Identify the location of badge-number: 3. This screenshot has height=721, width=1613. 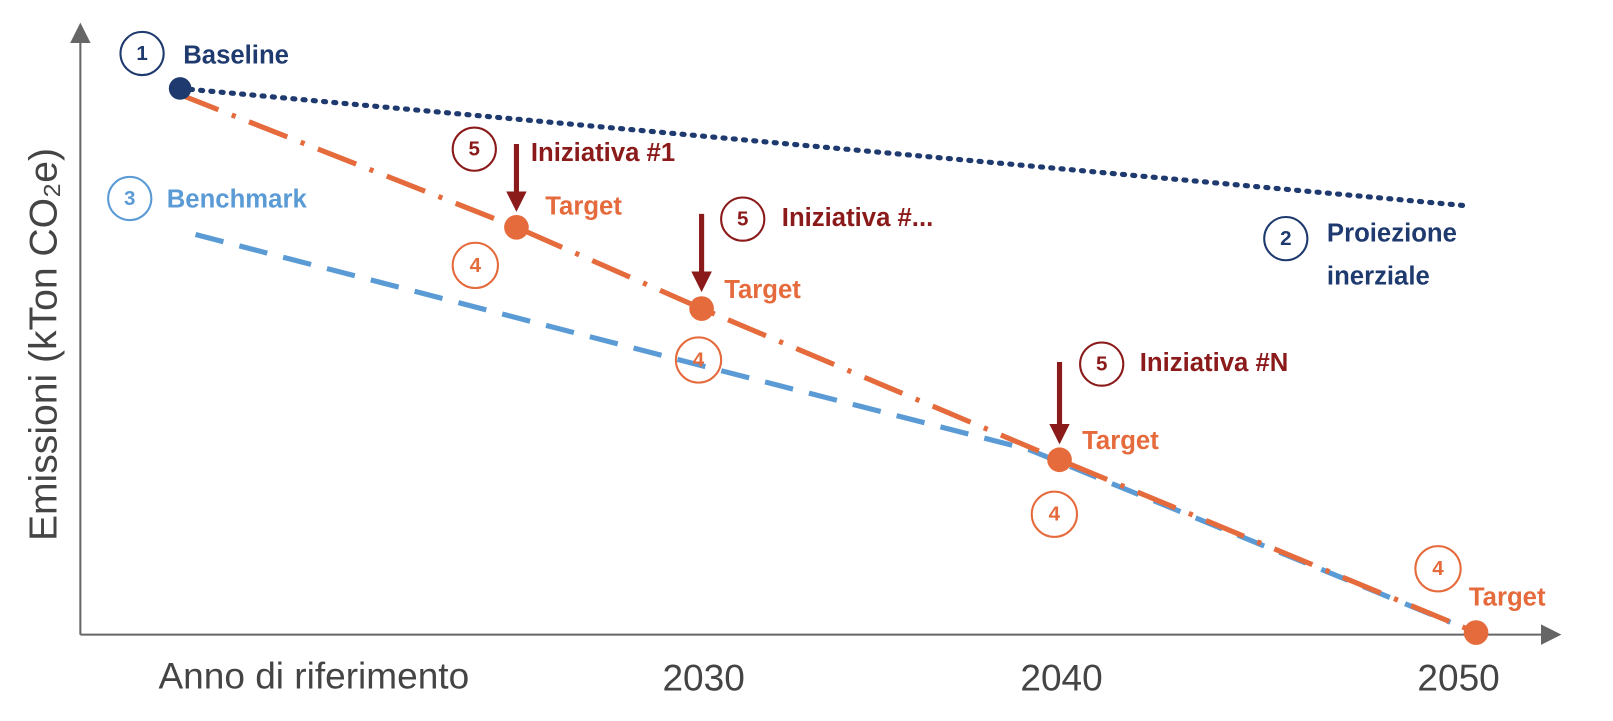
(129, 198).